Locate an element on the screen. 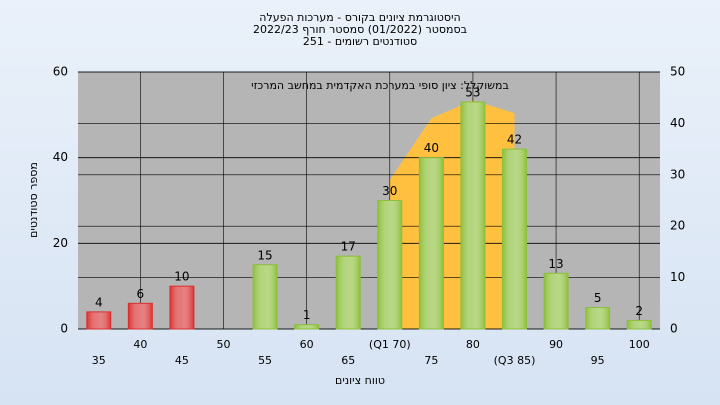  y2-tick-label: 20 is located at coordinates (677, 226).